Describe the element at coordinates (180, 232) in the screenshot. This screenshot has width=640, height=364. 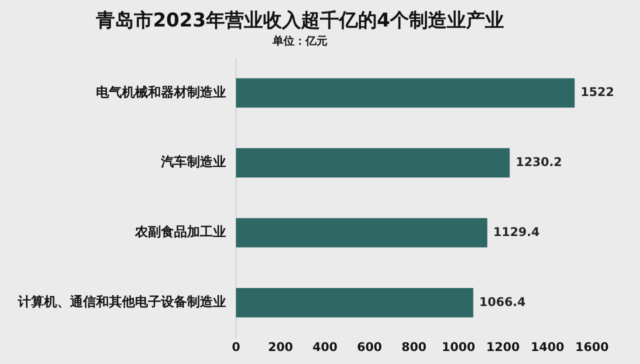
I see `y-tick-label: 农副食品加工业` at that location.